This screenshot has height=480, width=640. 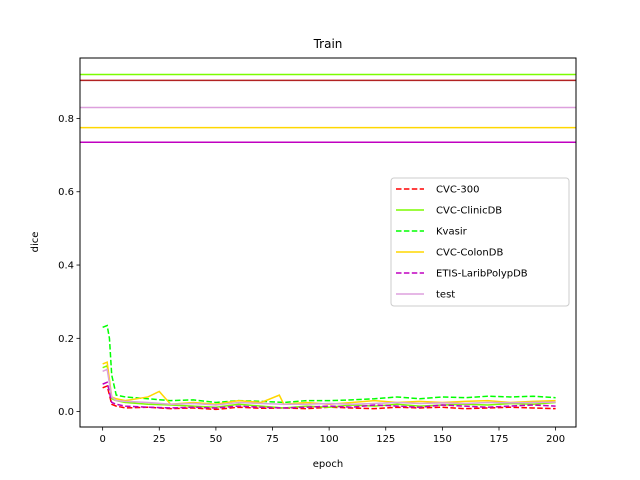 What do you see at coordinates (102, 439) in the screenshot?
I see `x-tick-label: 0` at bounding box center [102, 439].